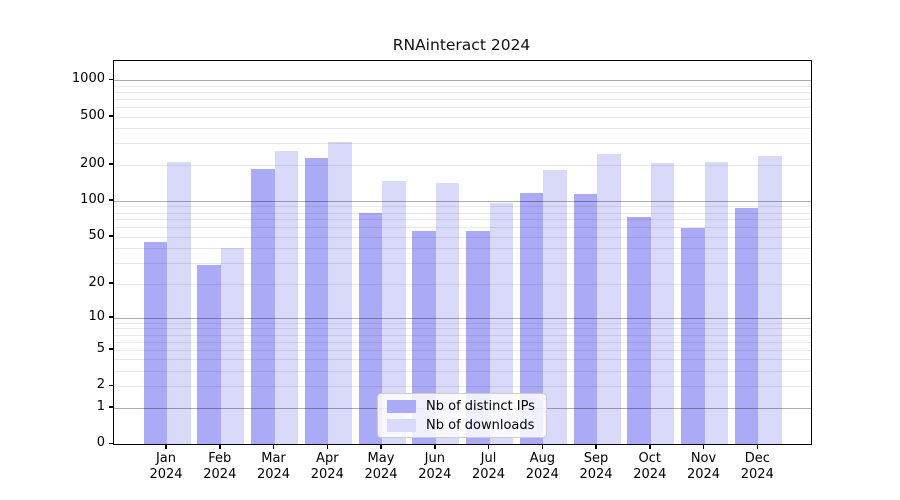 Image resolution: width=900 pixels, height=500 pixels. I want to click on y-tick-label-5: 5, so click(100, 348).